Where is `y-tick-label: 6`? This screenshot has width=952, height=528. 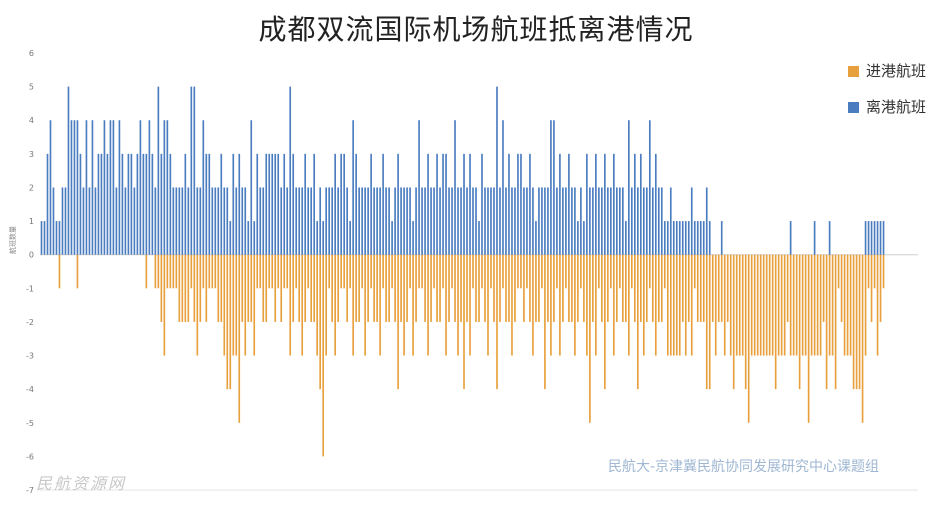 y-tick-label: 6 is located at coordinates (31, 53).